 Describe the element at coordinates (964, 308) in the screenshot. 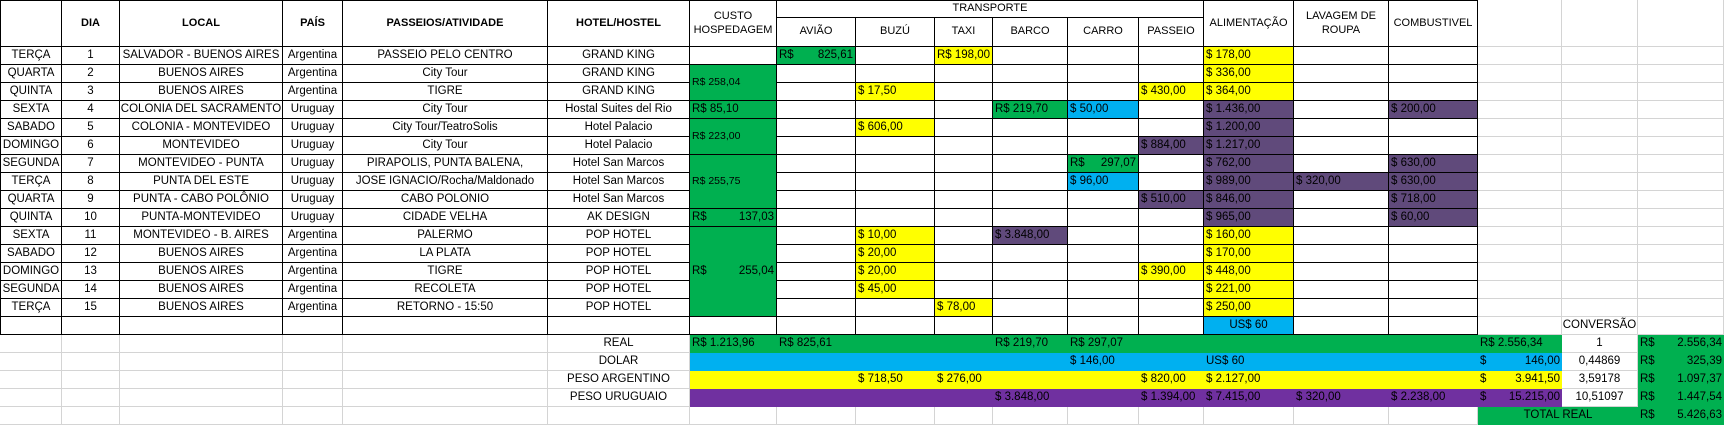

I see `cell-taxi: $ 78,00` at that location.